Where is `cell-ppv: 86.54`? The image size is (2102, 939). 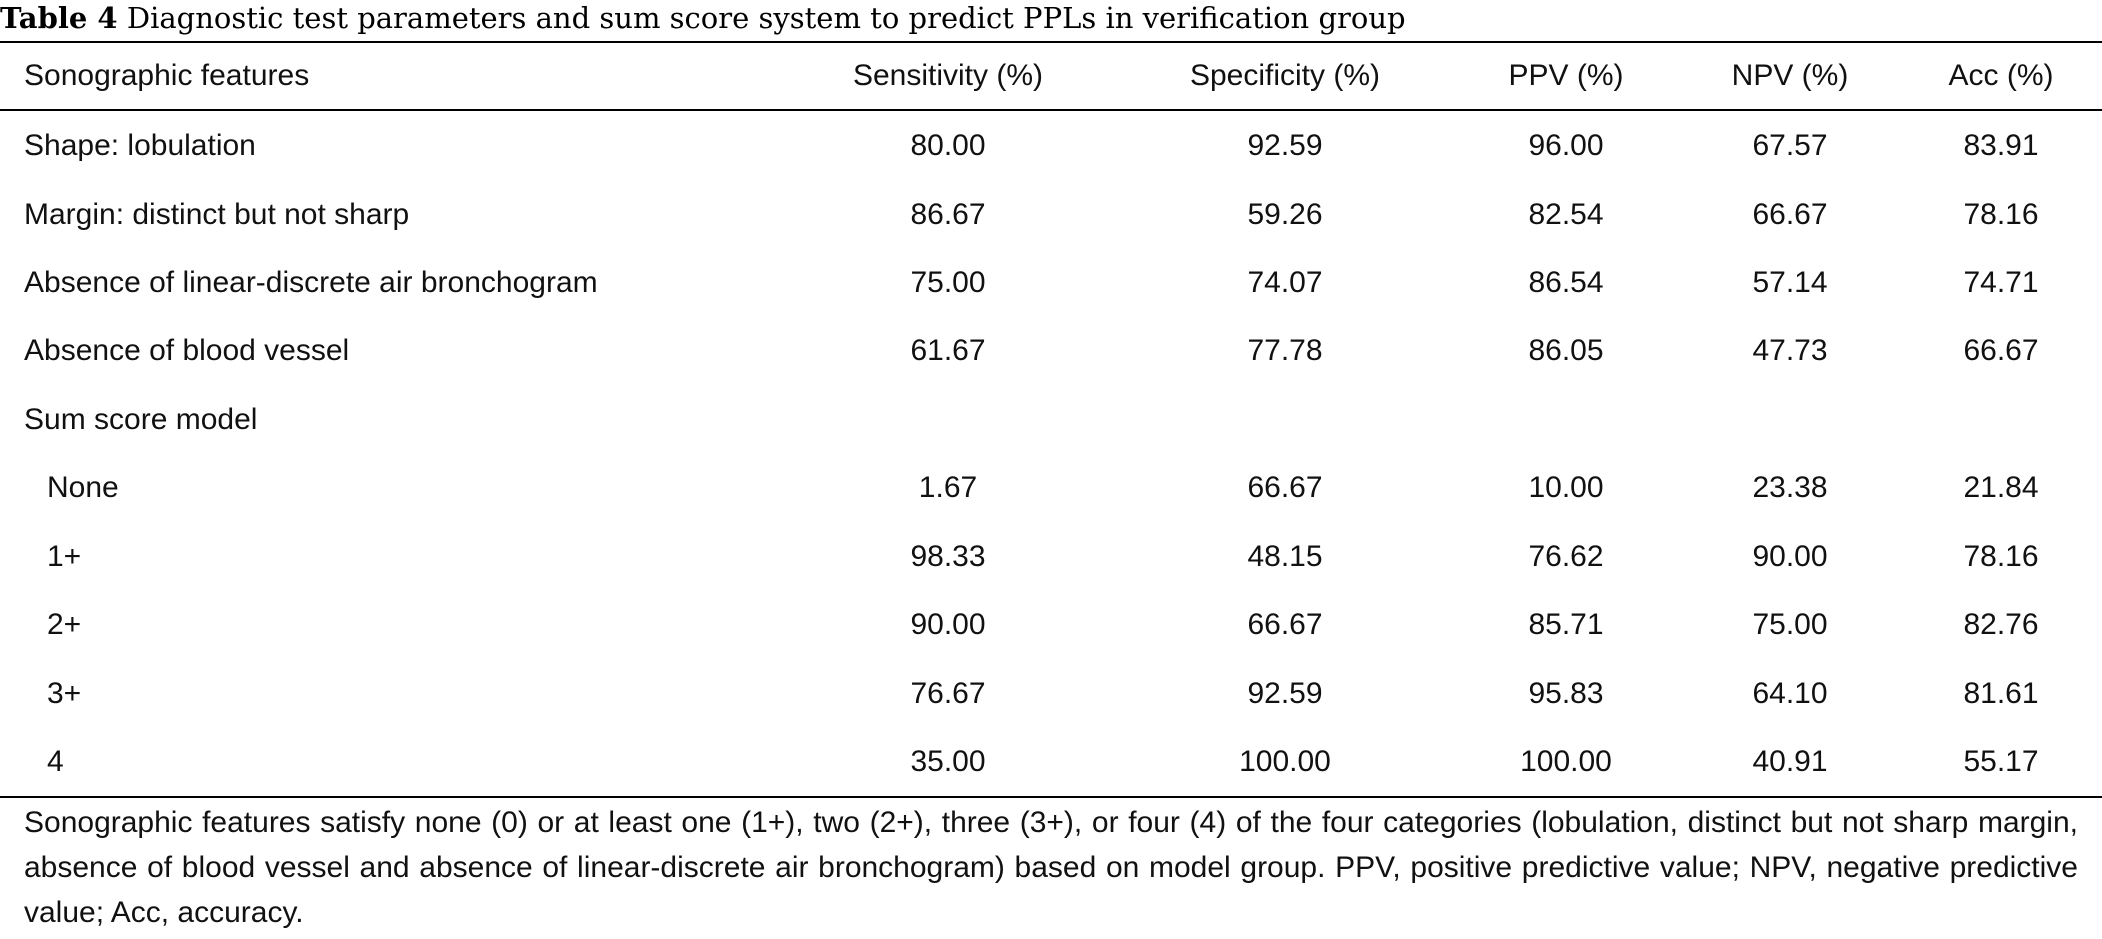
cell-ppv: 86.54 is located at coordinates (1566, 282).